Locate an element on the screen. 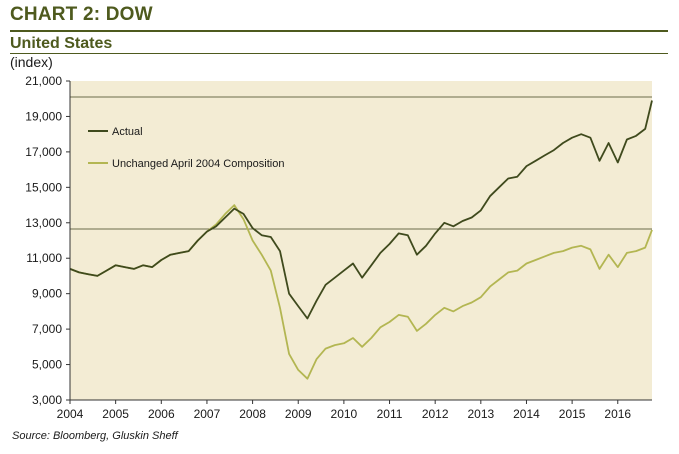 The height and width of the screenshot is (454, 679). x-tick-label: 2016 is located at coordinates (617, 414).